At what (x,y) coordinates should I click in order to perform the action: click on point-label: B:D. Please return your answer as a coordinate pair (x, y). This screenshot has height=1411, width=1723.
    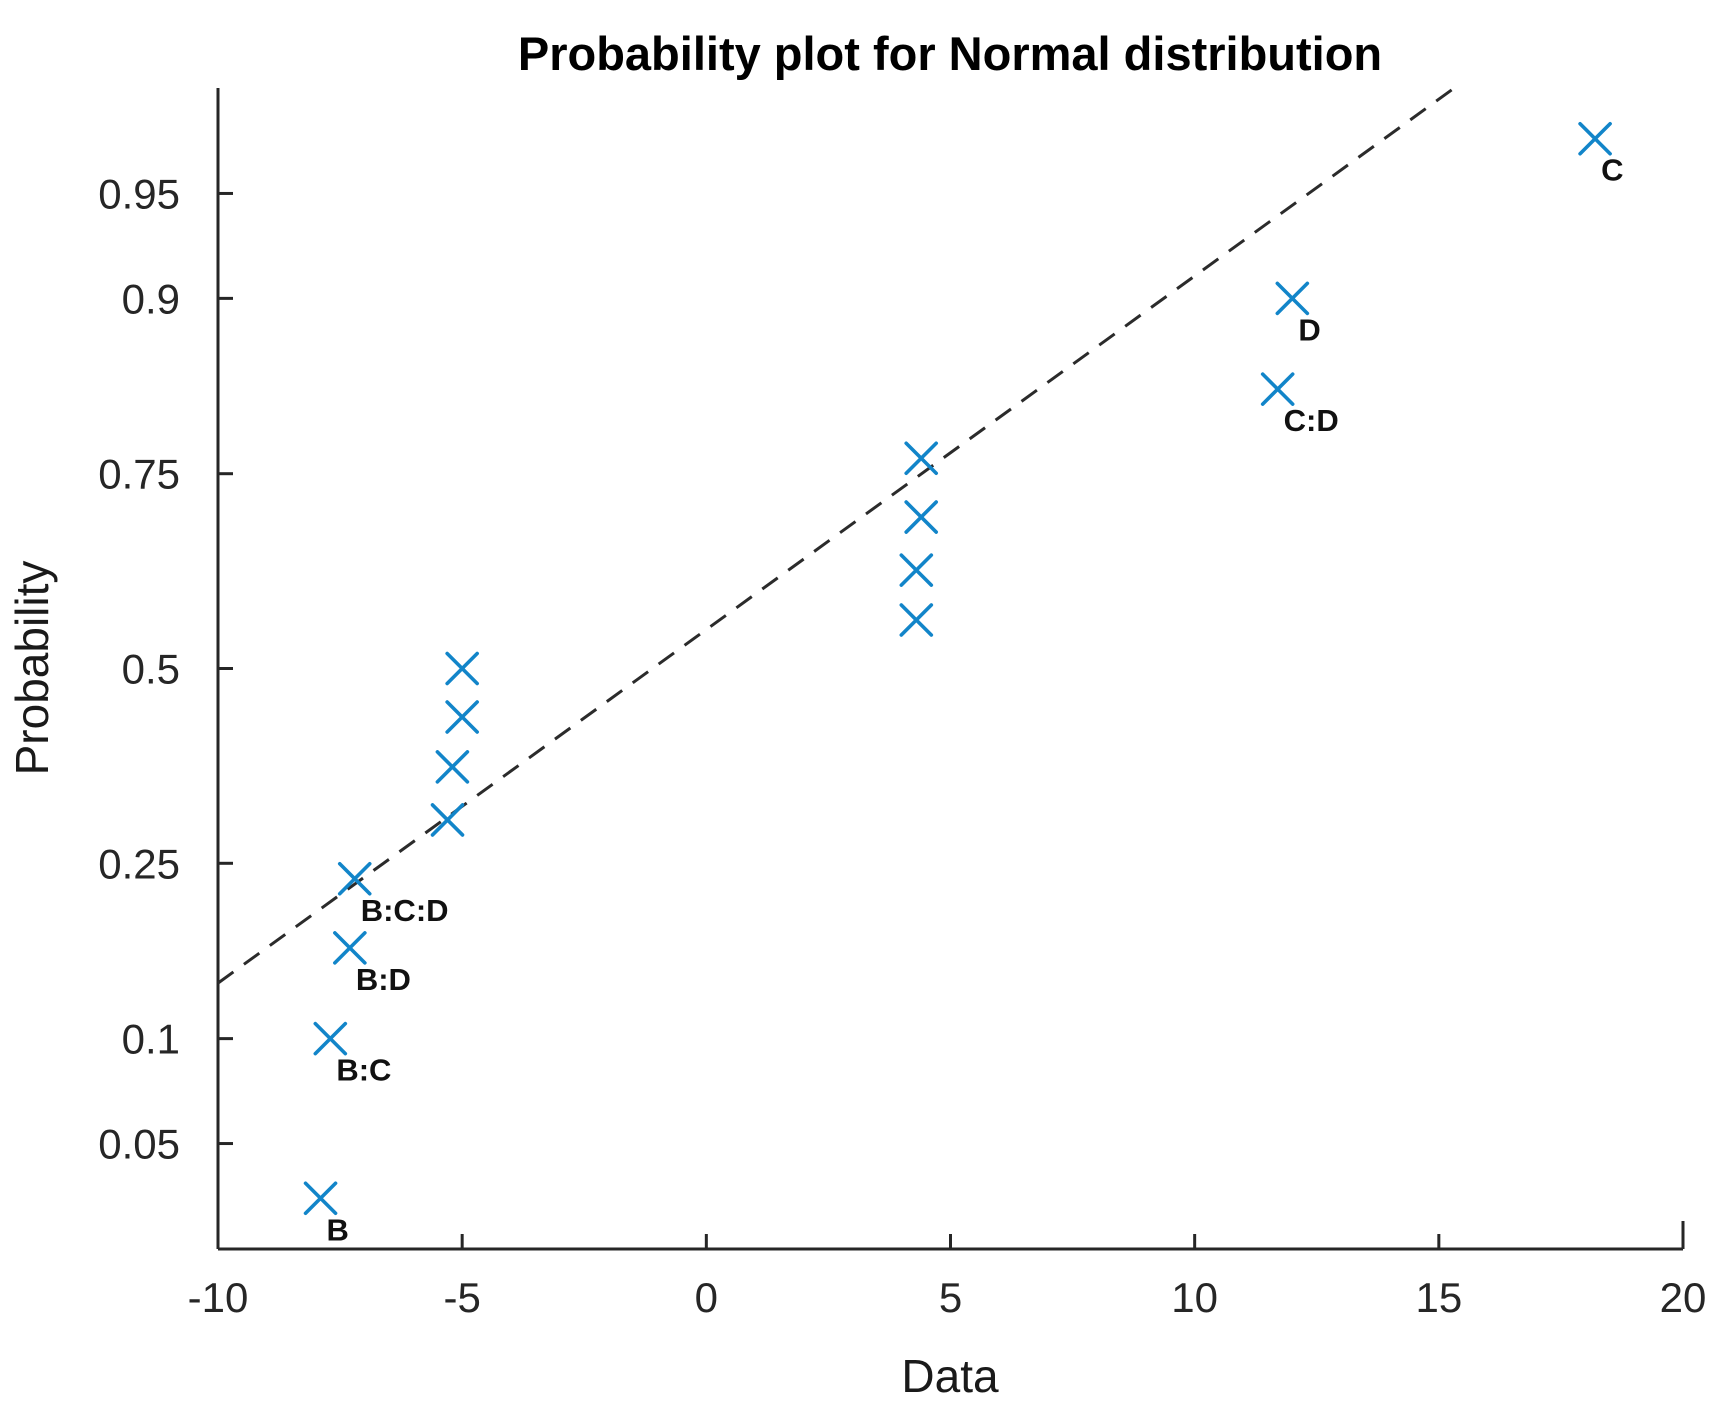
    Looking at the image, I should click on (383, 979).